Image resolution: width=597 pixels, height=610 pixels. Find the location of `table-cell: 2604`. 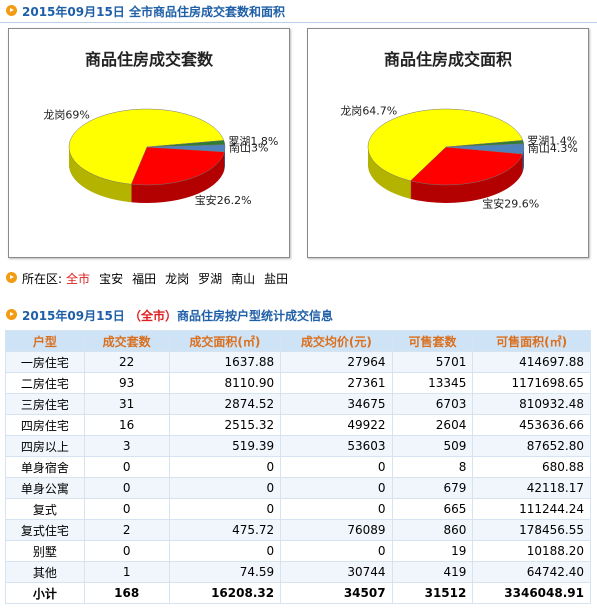

table-cell: 2604 is located at coordinates (432, 425).